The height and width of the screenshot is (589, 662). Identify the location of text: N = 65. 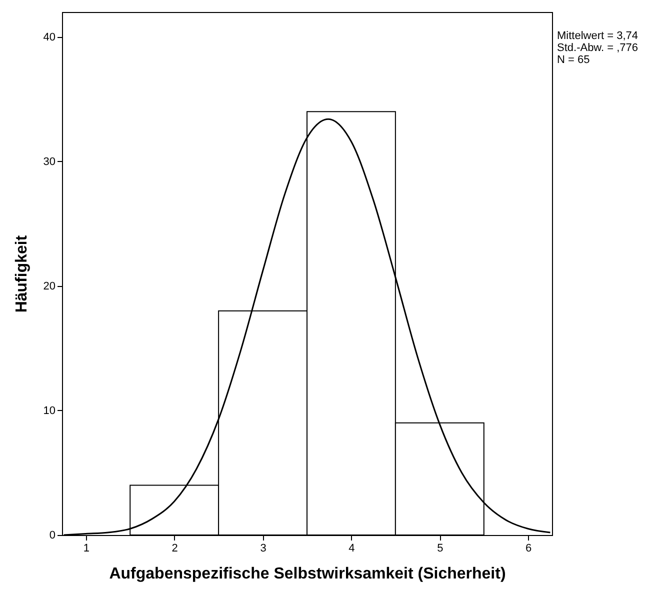
(574, 60).